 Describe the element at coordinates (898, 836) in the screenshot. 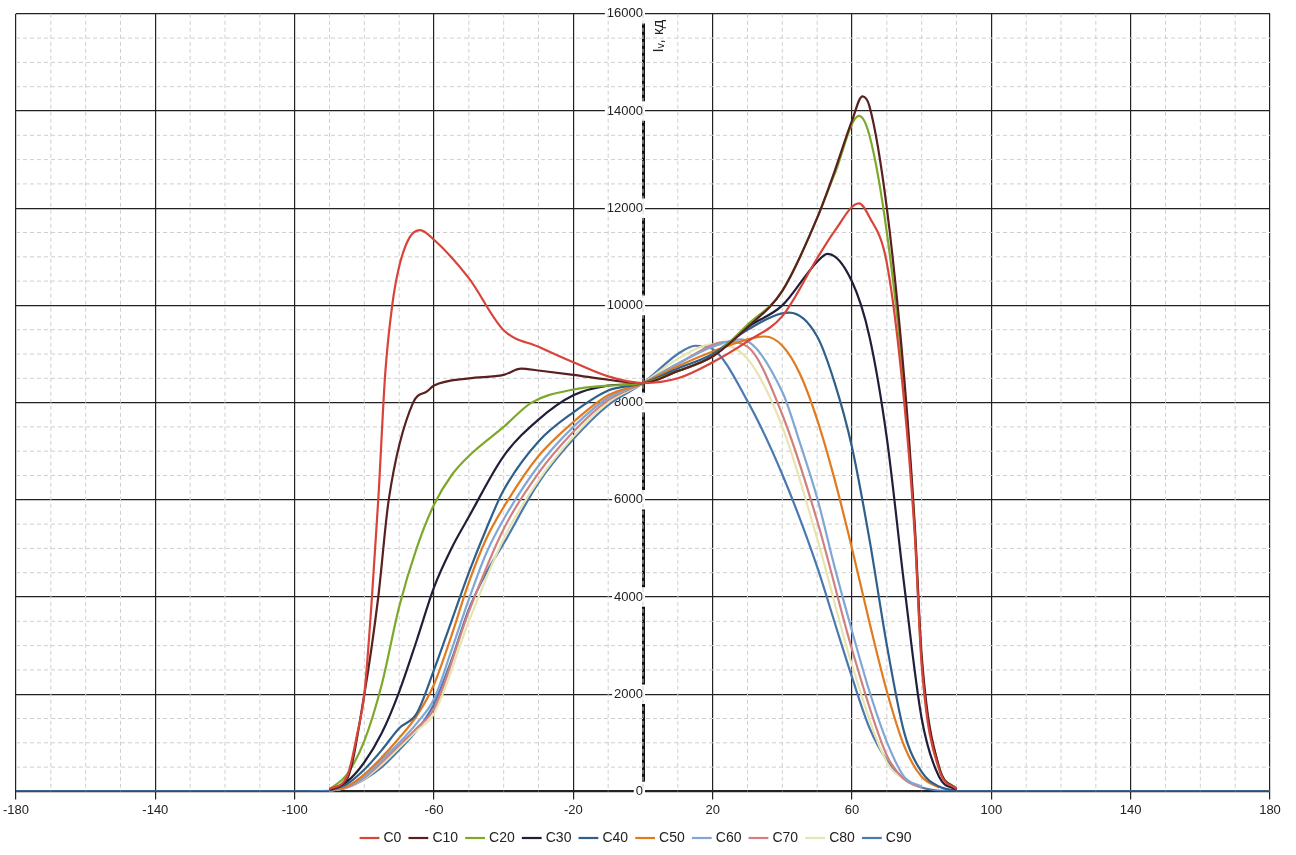

I see `legend-label: C90` at that location.